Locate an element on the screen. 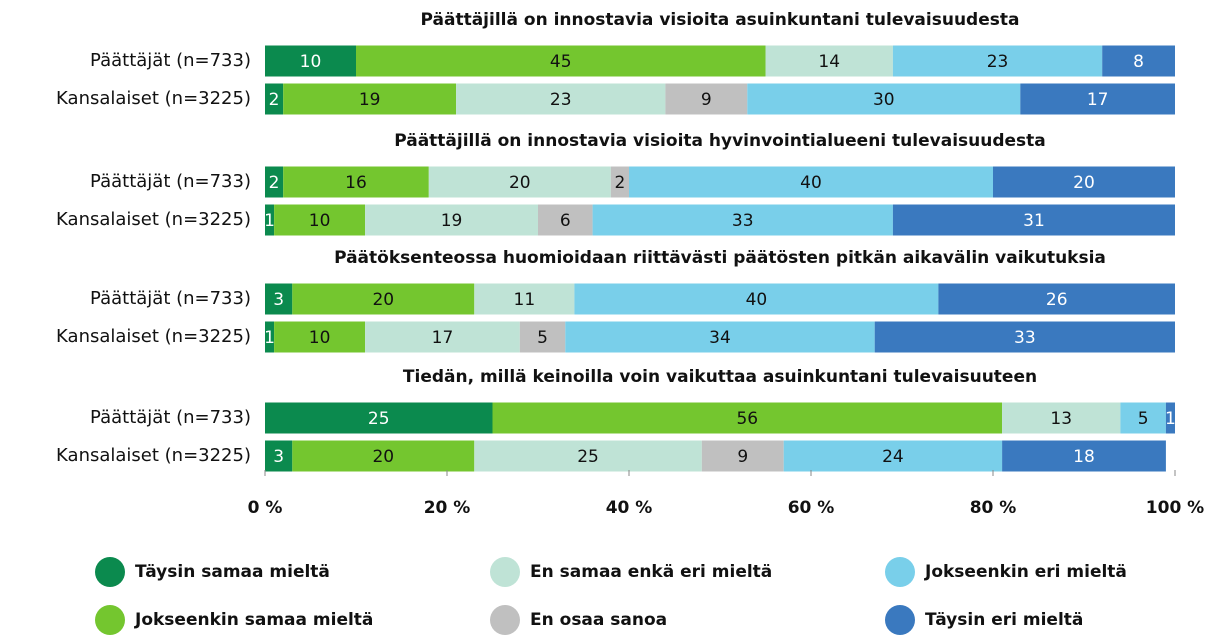 This screenshot has height=635, width=1220. data-label: 30 is located at coordinates (884, 100).